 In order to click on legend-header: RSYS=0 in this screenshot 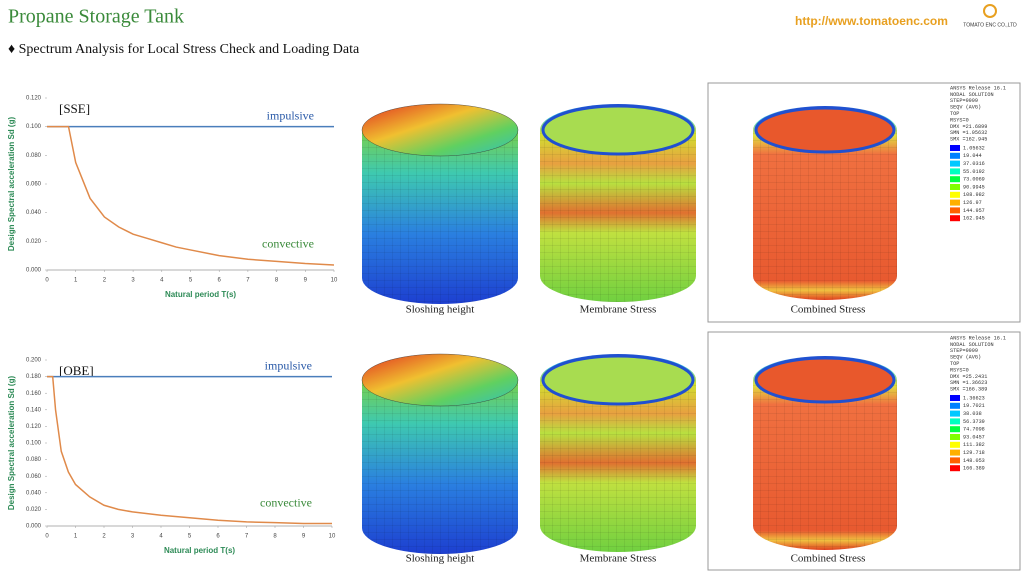, I will do `click(959, 370)`.